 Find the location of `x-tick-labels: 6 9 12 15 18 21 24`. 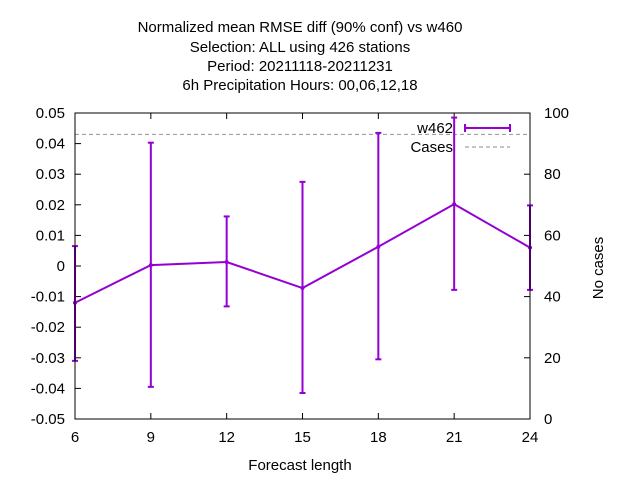

x-tick-labels: 6 9 12 15 18 21 24 is located at coordinates (305, 437).